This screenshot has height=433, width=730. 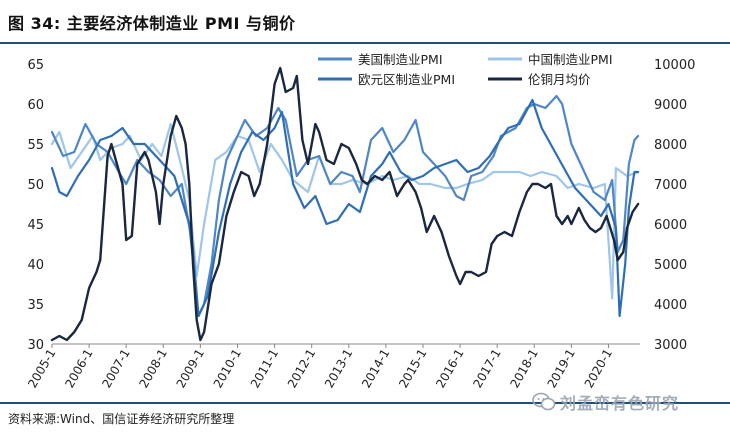 I want to click on x-tick-label: 2013-1, so click(x=338, y=369).